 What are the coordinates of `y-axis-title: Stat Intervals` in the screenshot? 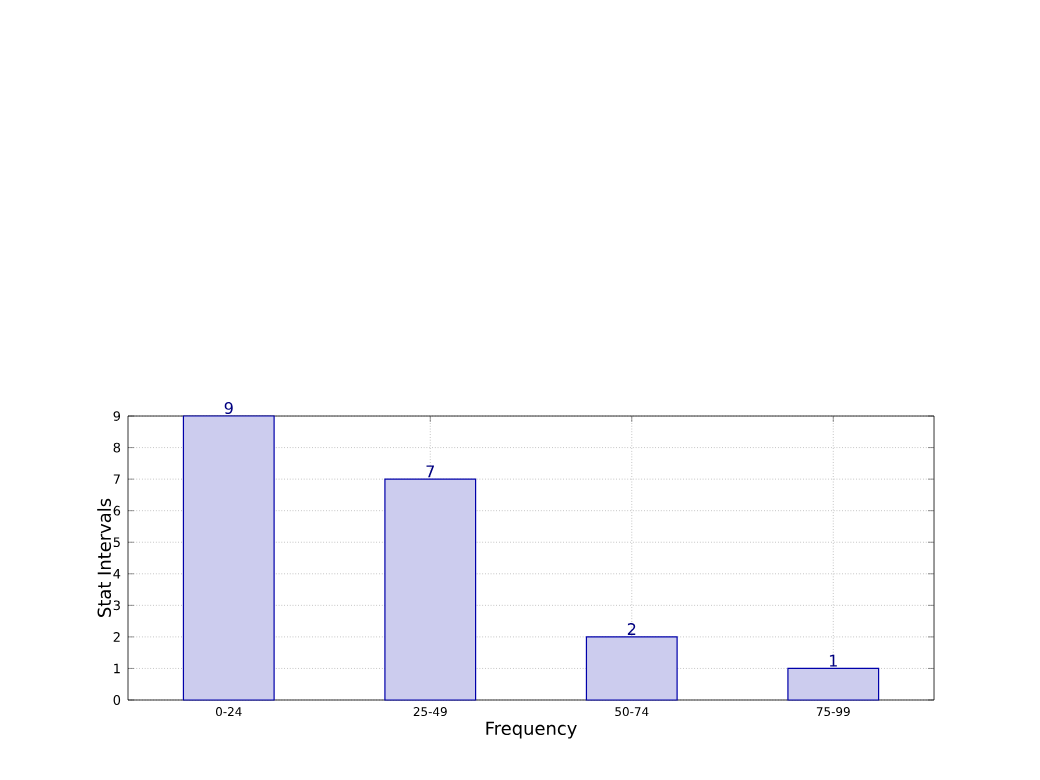 It's located at (104, 557).